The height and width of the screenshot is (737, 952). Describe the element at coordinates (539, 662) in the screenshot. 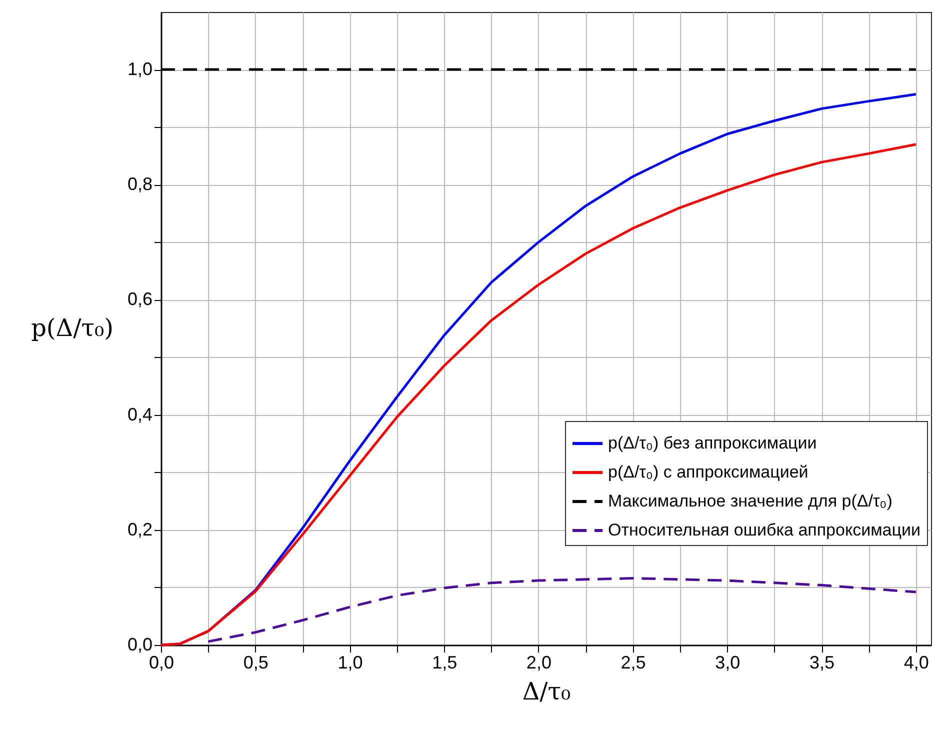

I see `x-tick-label: 2,0` at that location.